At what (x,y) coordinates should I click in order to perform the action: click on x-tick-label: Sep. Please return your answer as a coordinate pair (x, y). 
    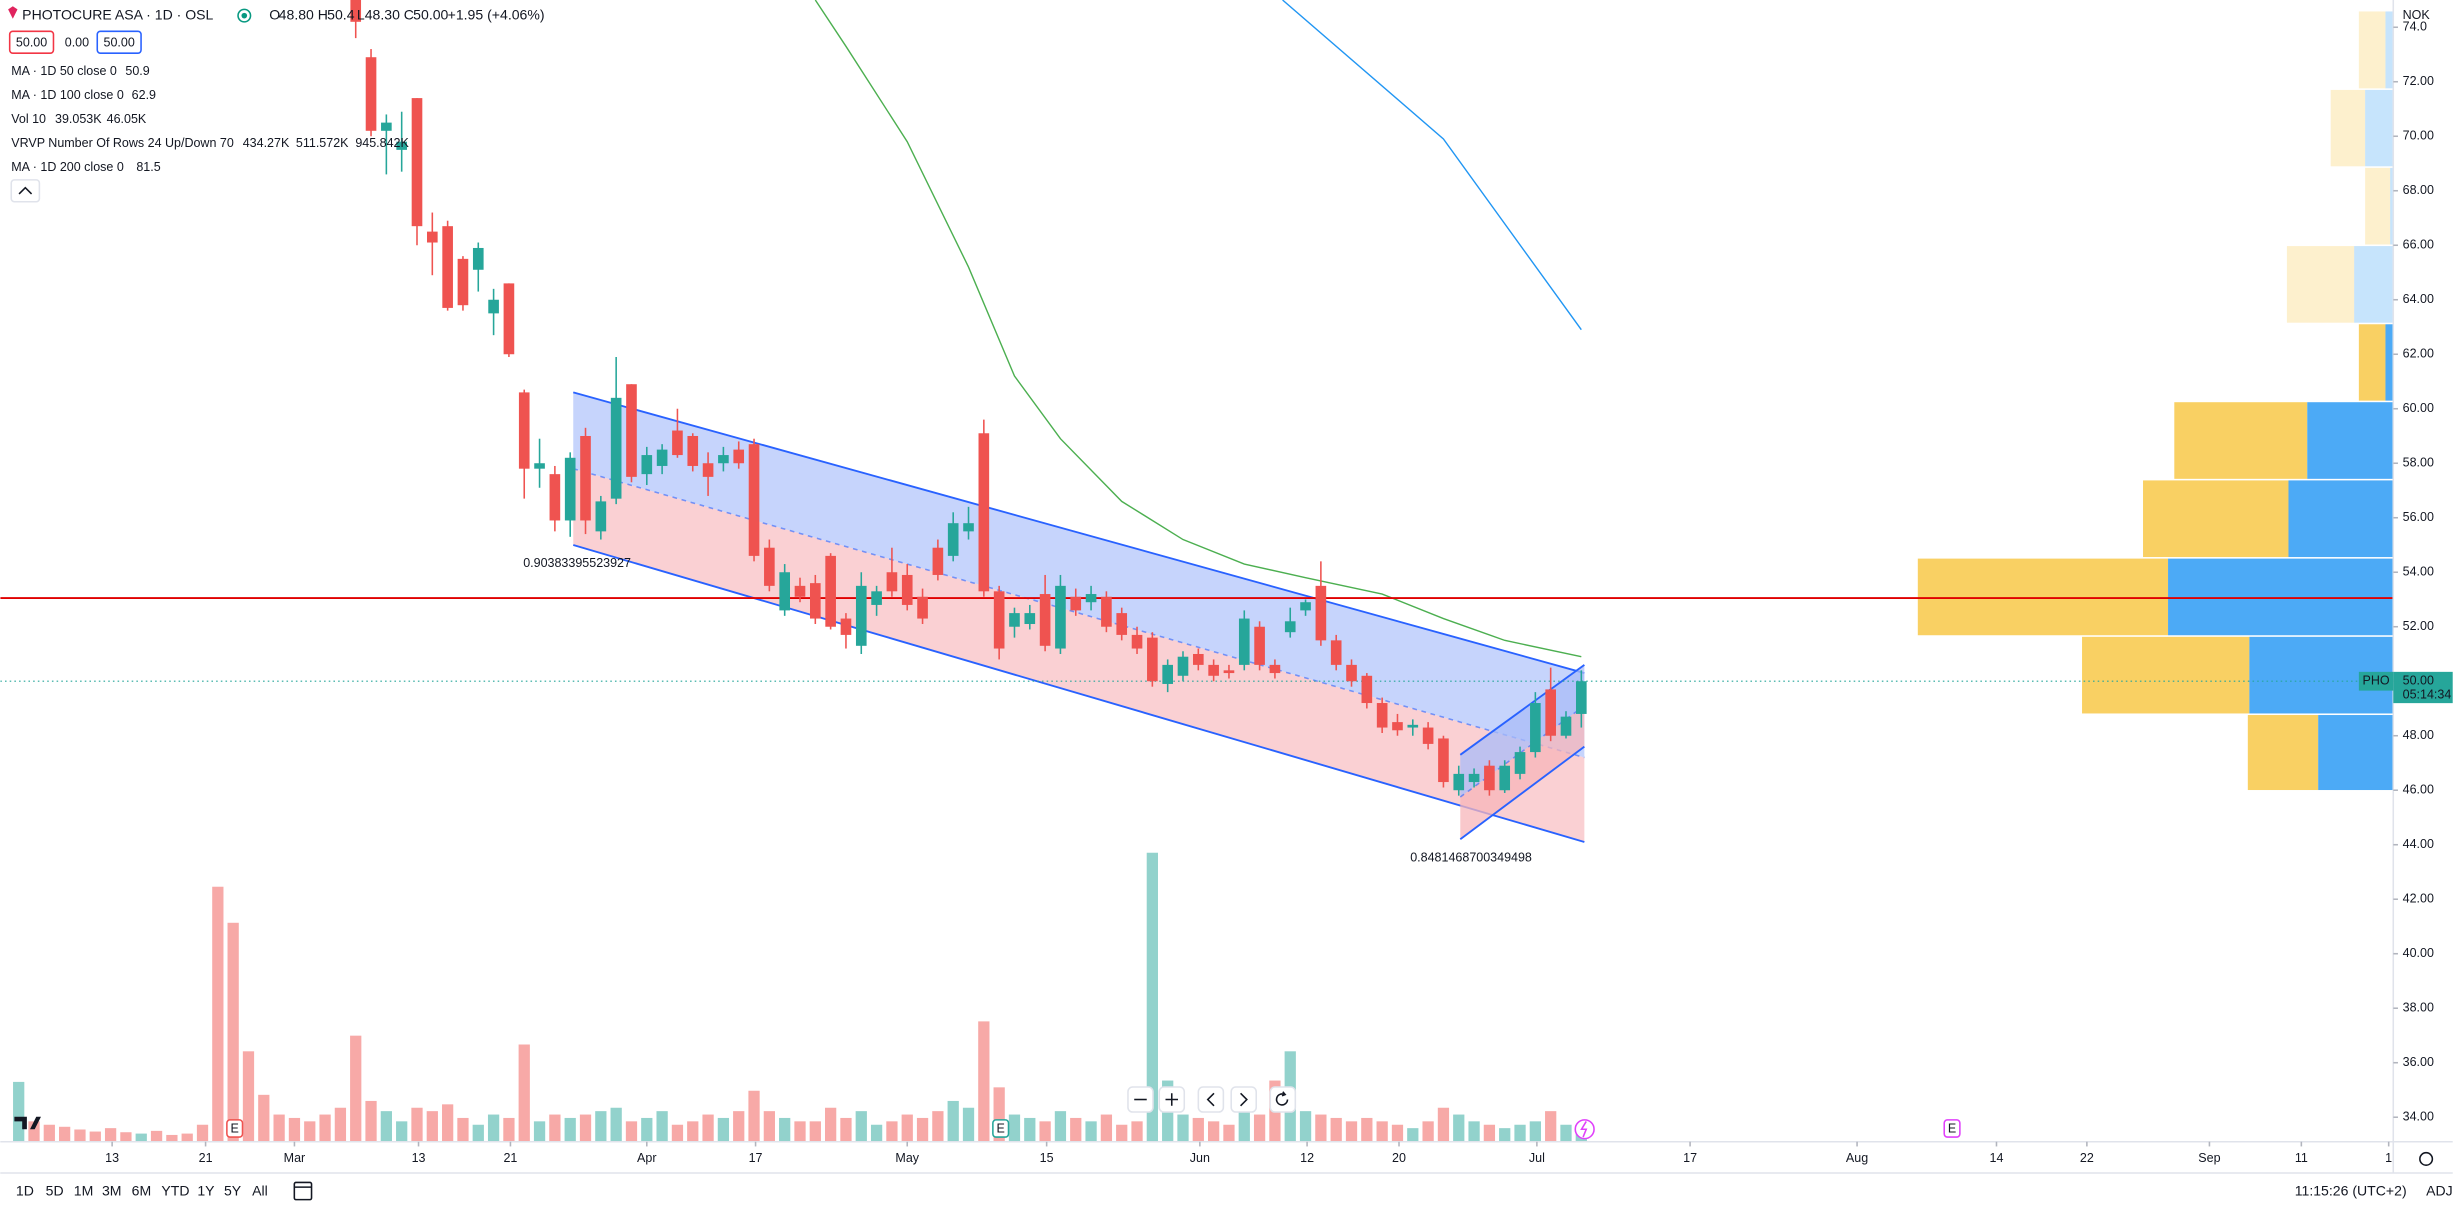
    Looking at the image, I should click on (2209, 1158).